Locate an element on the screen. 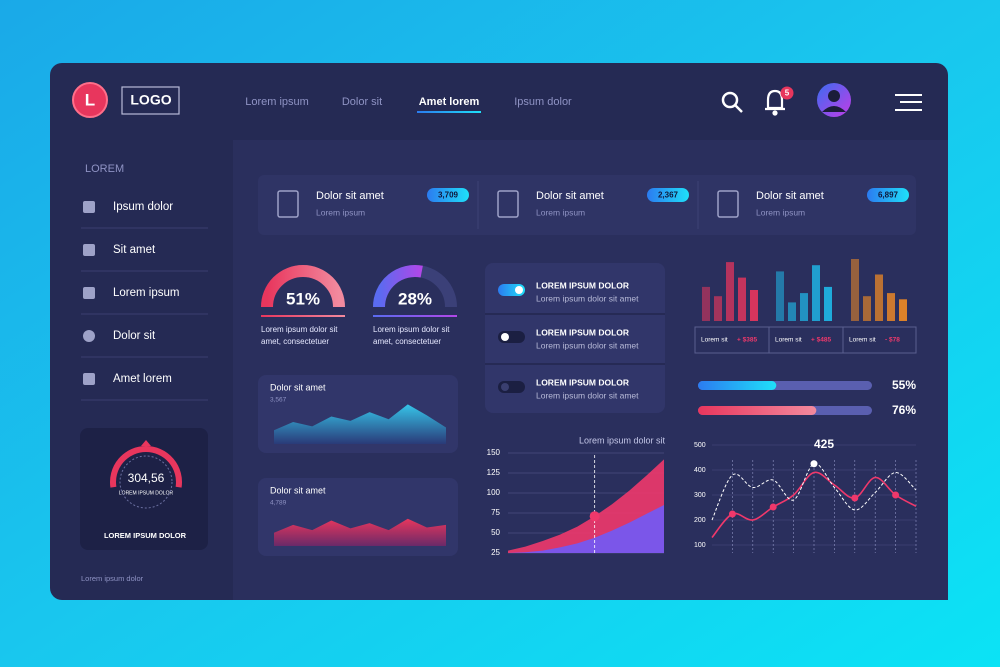 This screenshot has width=1000, height=667. line-series is located at coordinates (814, 505).